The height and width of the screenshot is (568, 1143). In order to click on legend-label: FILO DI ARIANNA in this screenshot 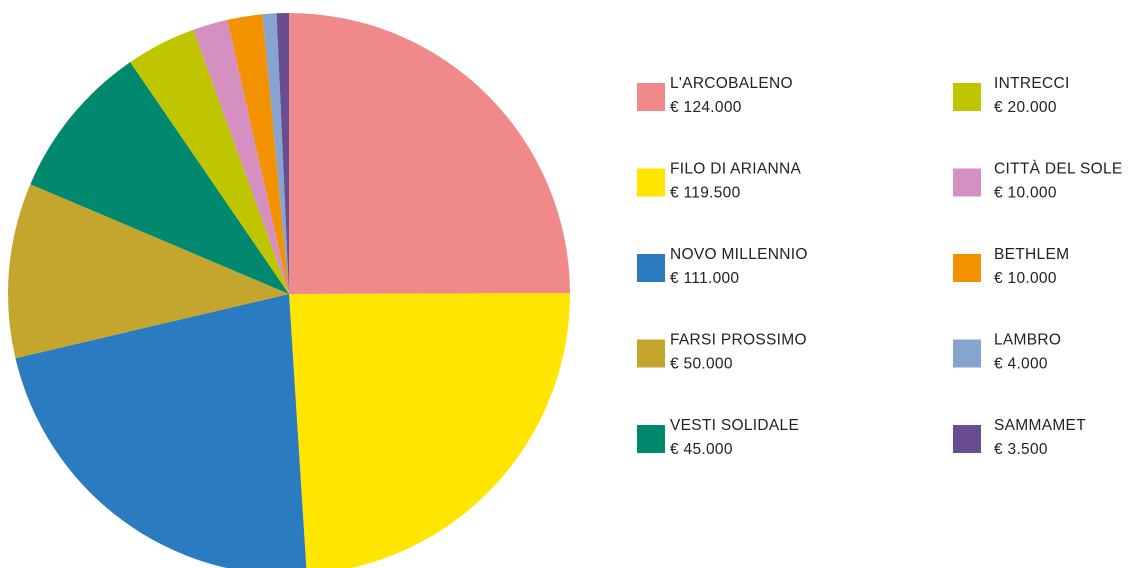, I will do `click(735, 169)`.